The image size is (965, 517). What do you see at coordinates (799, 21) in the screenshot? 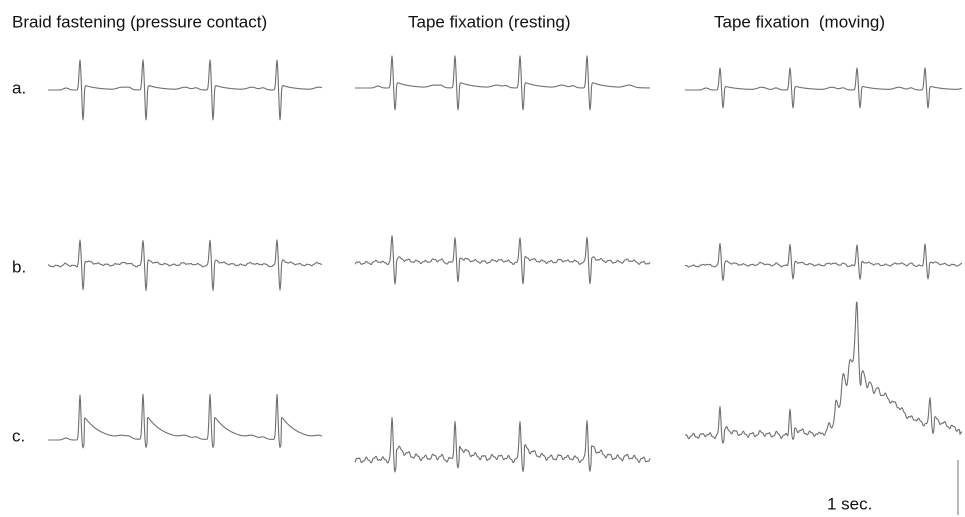
I see `column-title: Tape fixation (moving)` at bounding box center [799, 21].